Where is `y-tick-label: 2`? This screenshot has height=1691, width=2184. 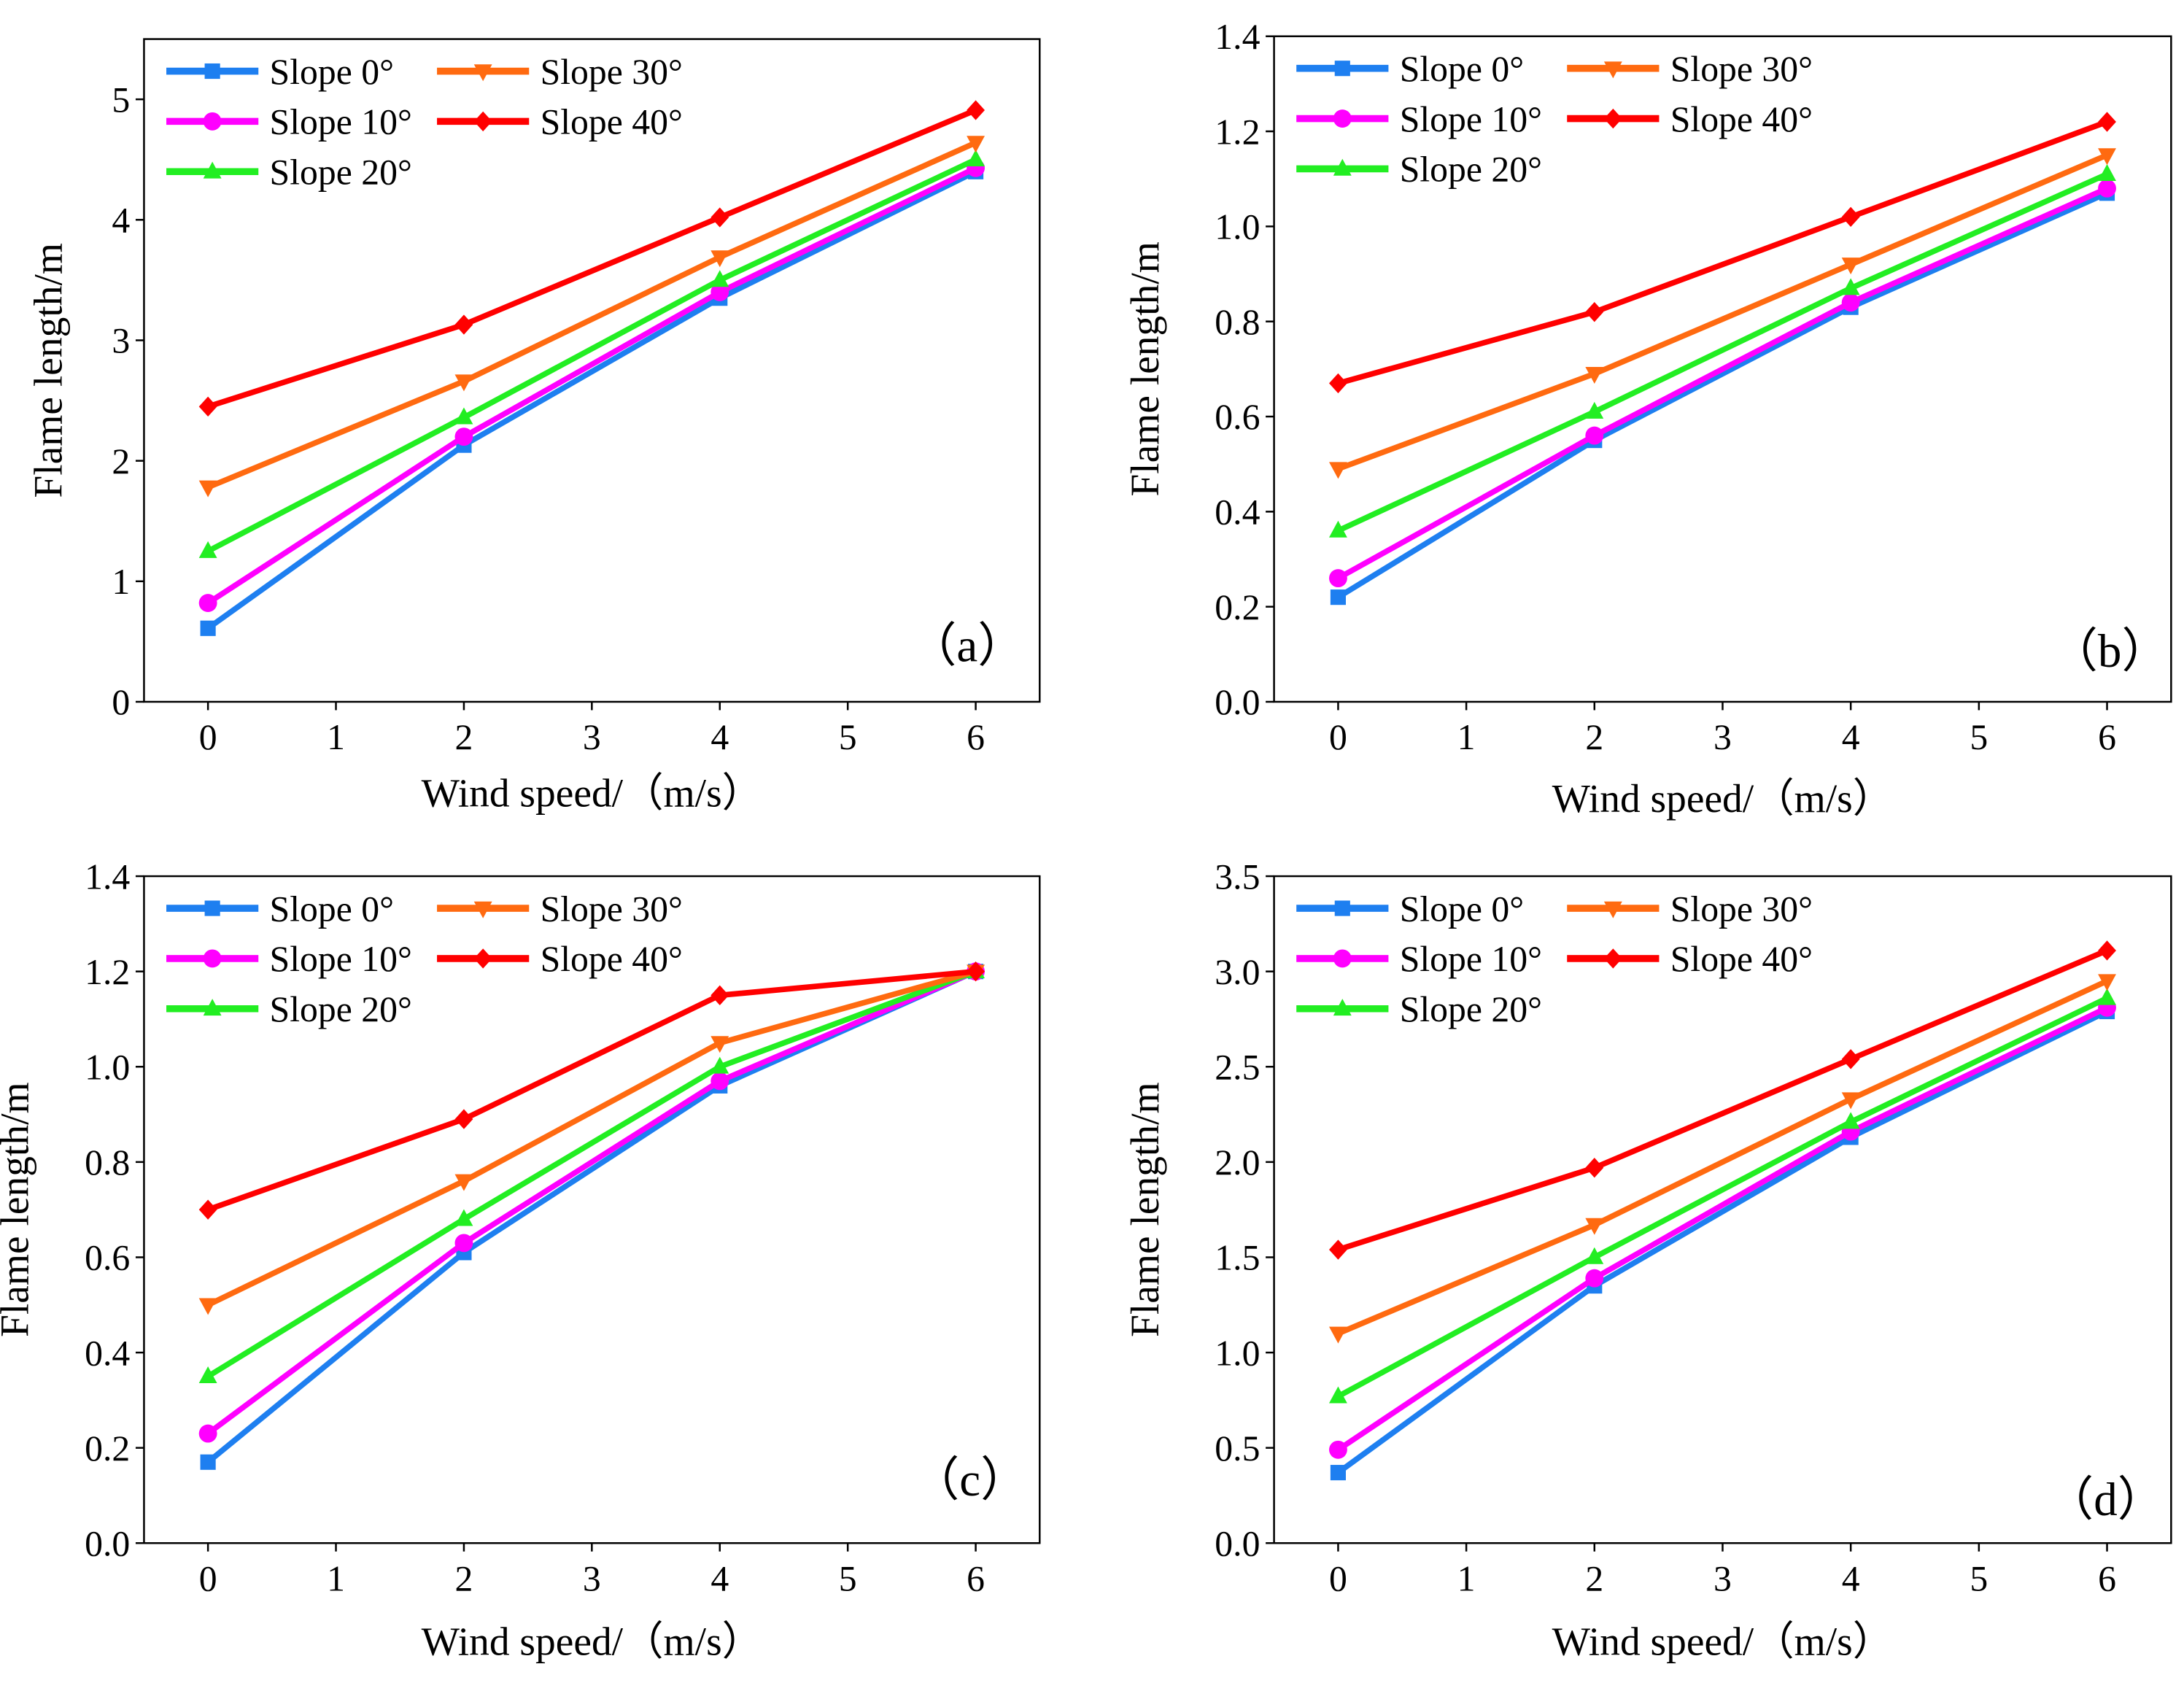 y-tick-label: 2 is located at coordinates (121, 461).